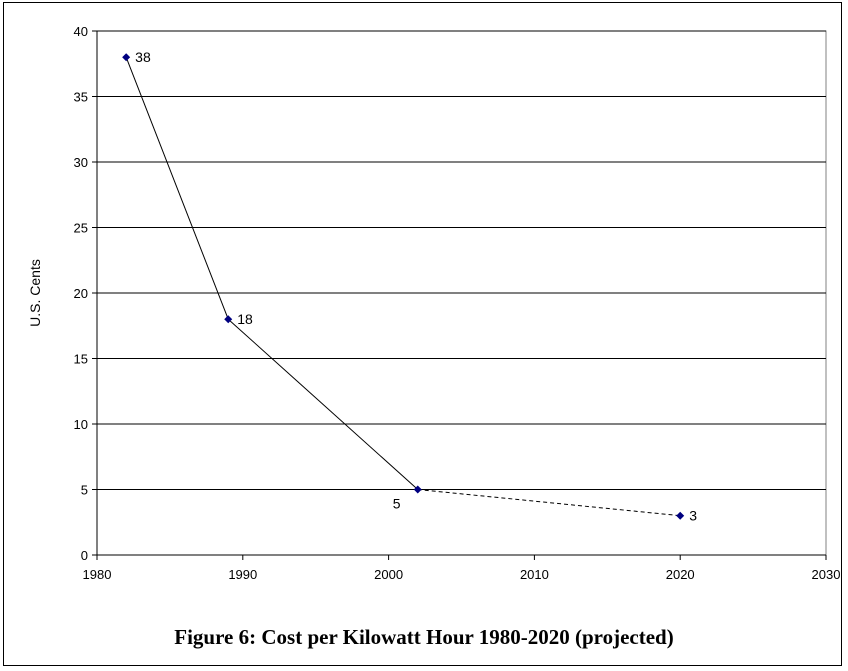 Image resolution: width=848 pixels, height=671 pixels. I want to click on x-tick-label: 2000, so click(388, 574).